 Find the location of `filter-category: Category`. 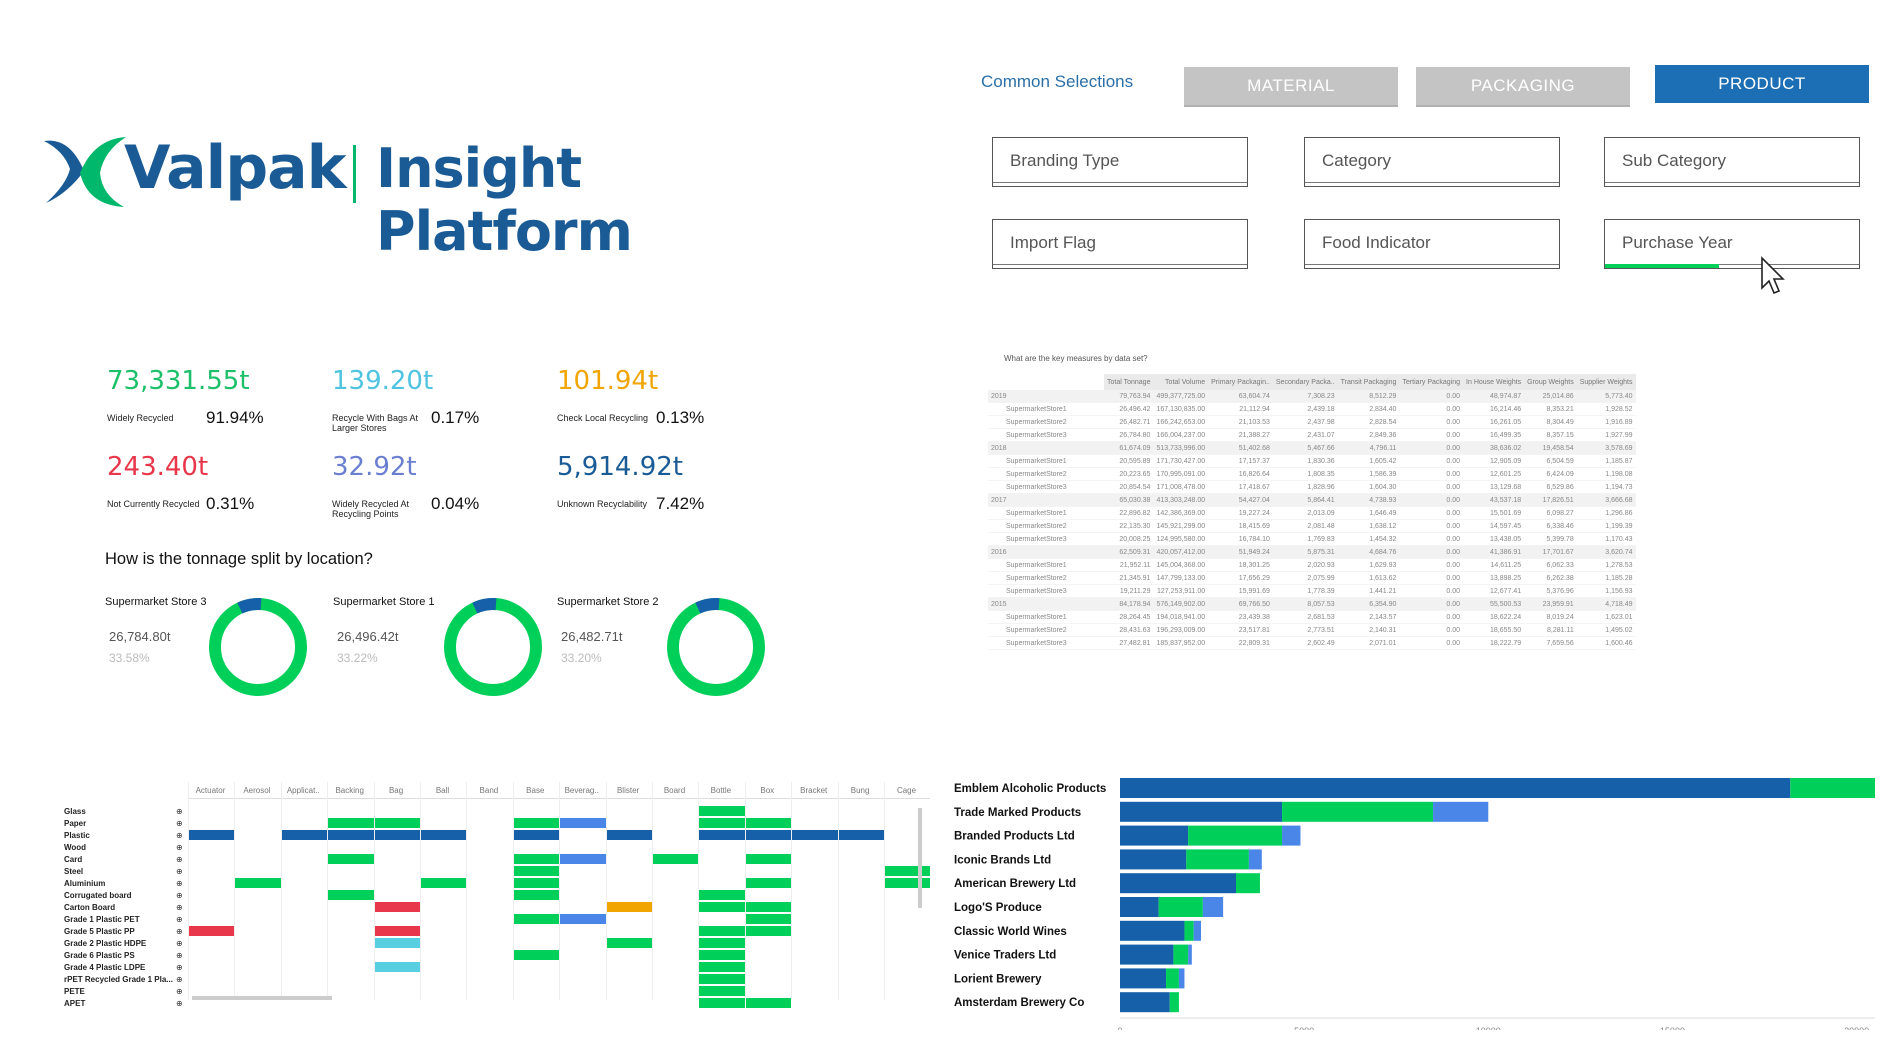

filter-category: Category is located at coordinates (1432, 162).